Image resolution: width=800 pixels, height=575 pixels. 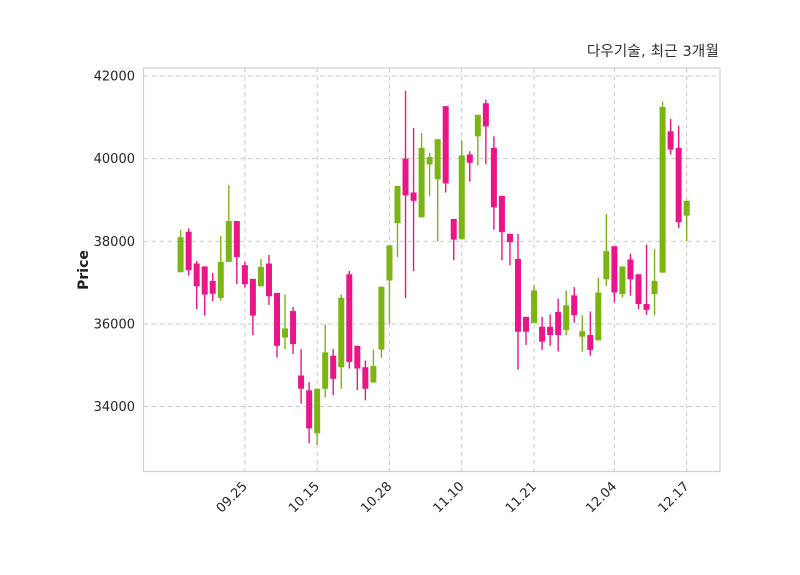 What do you see at coordinates (449, 497) in the screenshot?
I see `x-tick-label: 11.10` at bounding box center [449, 497].